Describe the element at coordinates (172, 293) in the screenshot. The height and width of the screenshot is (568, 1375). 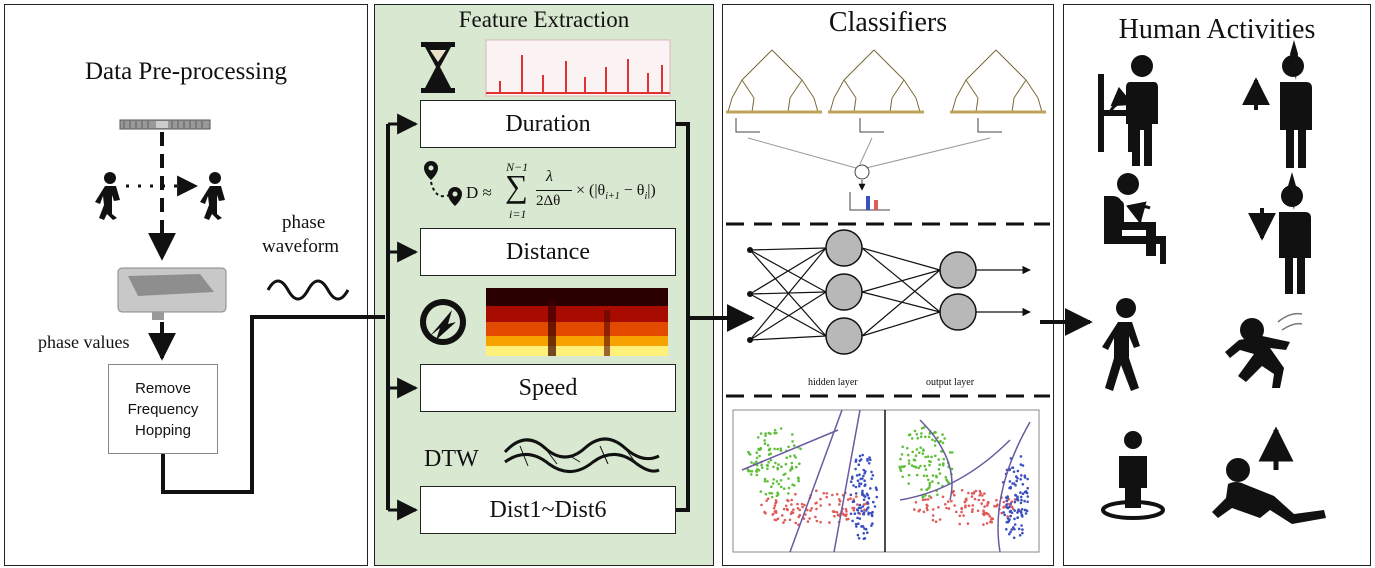
I see `rfid-reader-icon` at that location.